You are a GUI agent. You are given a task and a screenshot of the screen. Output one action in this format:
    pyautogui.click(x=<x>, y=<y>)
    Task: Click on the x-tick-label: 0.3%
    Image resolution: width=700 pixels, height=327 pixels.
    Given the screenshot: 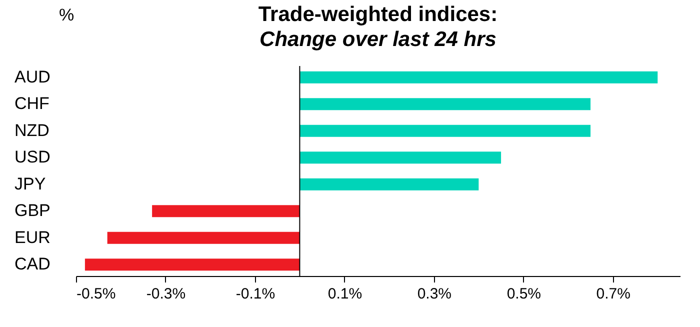 What is the action you would take?
    pyautogui.click(x=434, y=294)
    